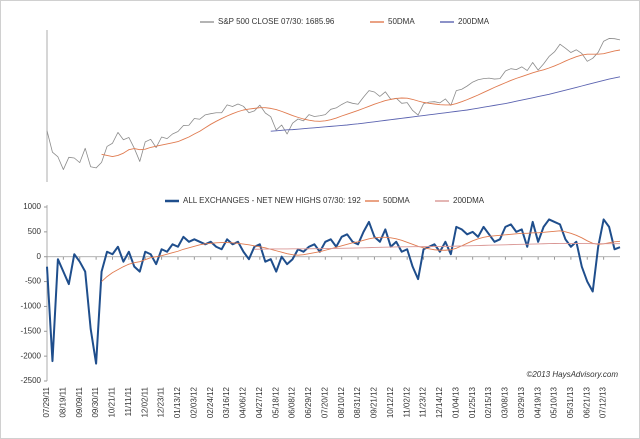 The height and width of the screenshot is (439, 640). What do you see at coordinates (39, 256) in the screenshot?
I see `y-tick-label: 0` at bounding box center [39, 256].